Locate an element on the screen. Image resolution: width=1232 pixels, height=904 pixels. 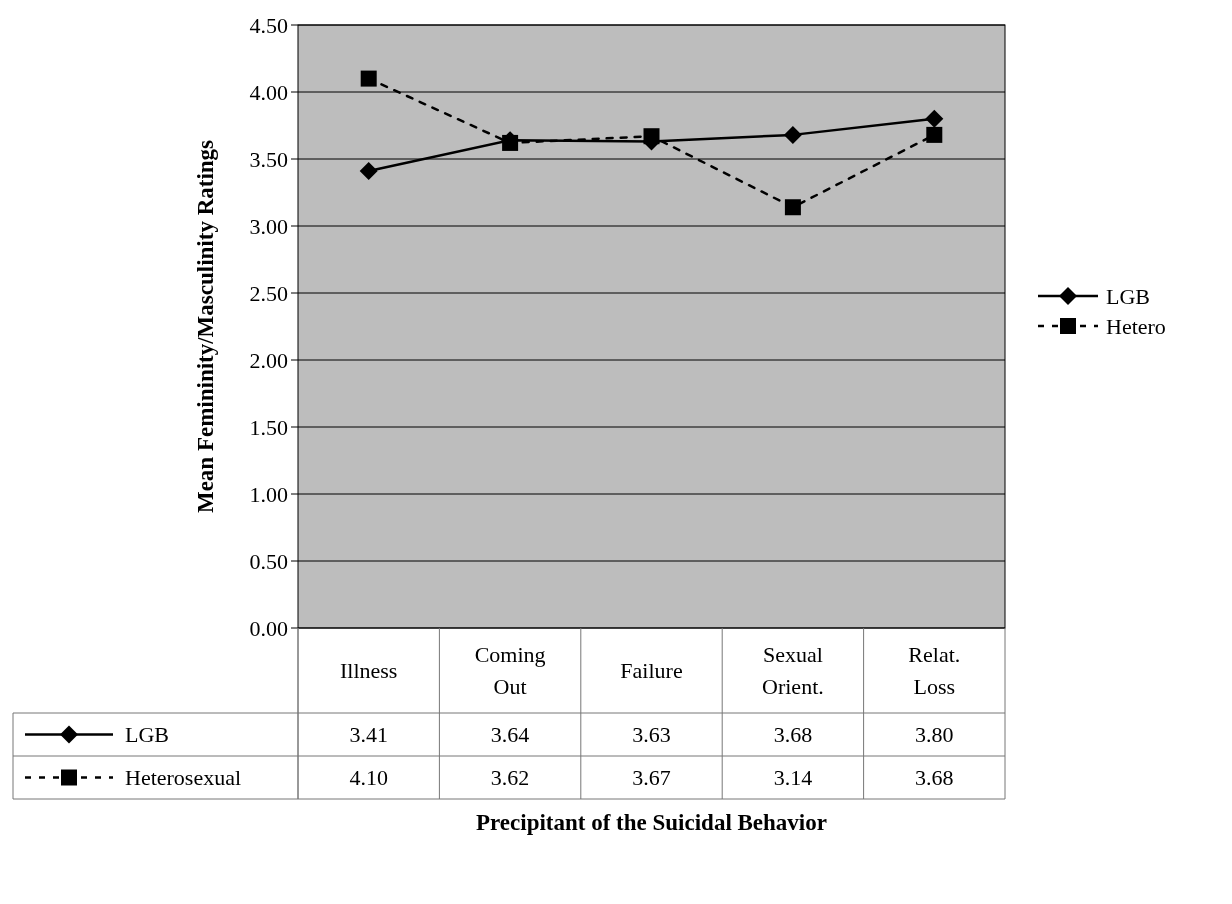
x-tick-label: Coming Out is located at coordinates (510, 671).